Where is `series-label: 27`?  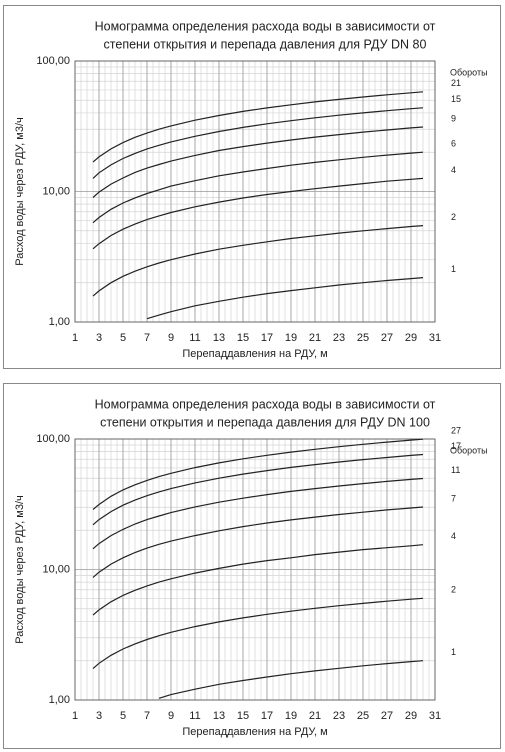 series-label: 27 is located at coordinates (456, 431).